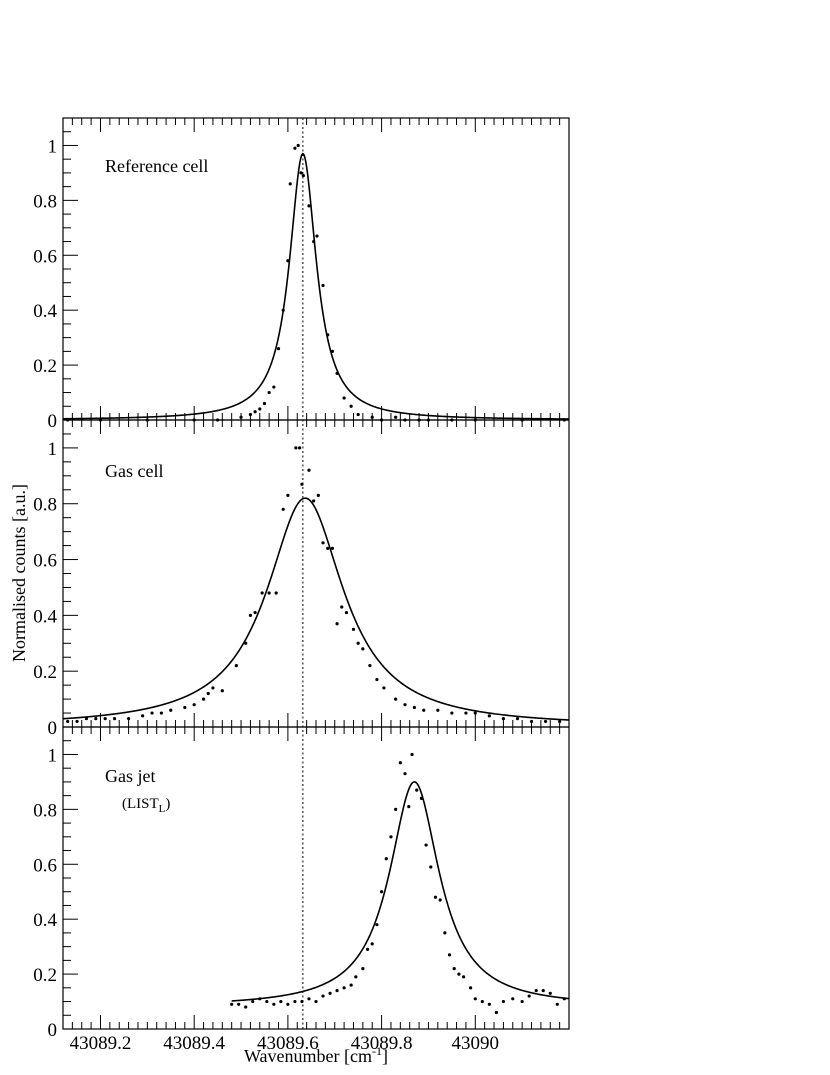 Image resolution: width=830 pixels, height=1075 pixels. I want to click on sublabel-end: ), so click(167, 804).